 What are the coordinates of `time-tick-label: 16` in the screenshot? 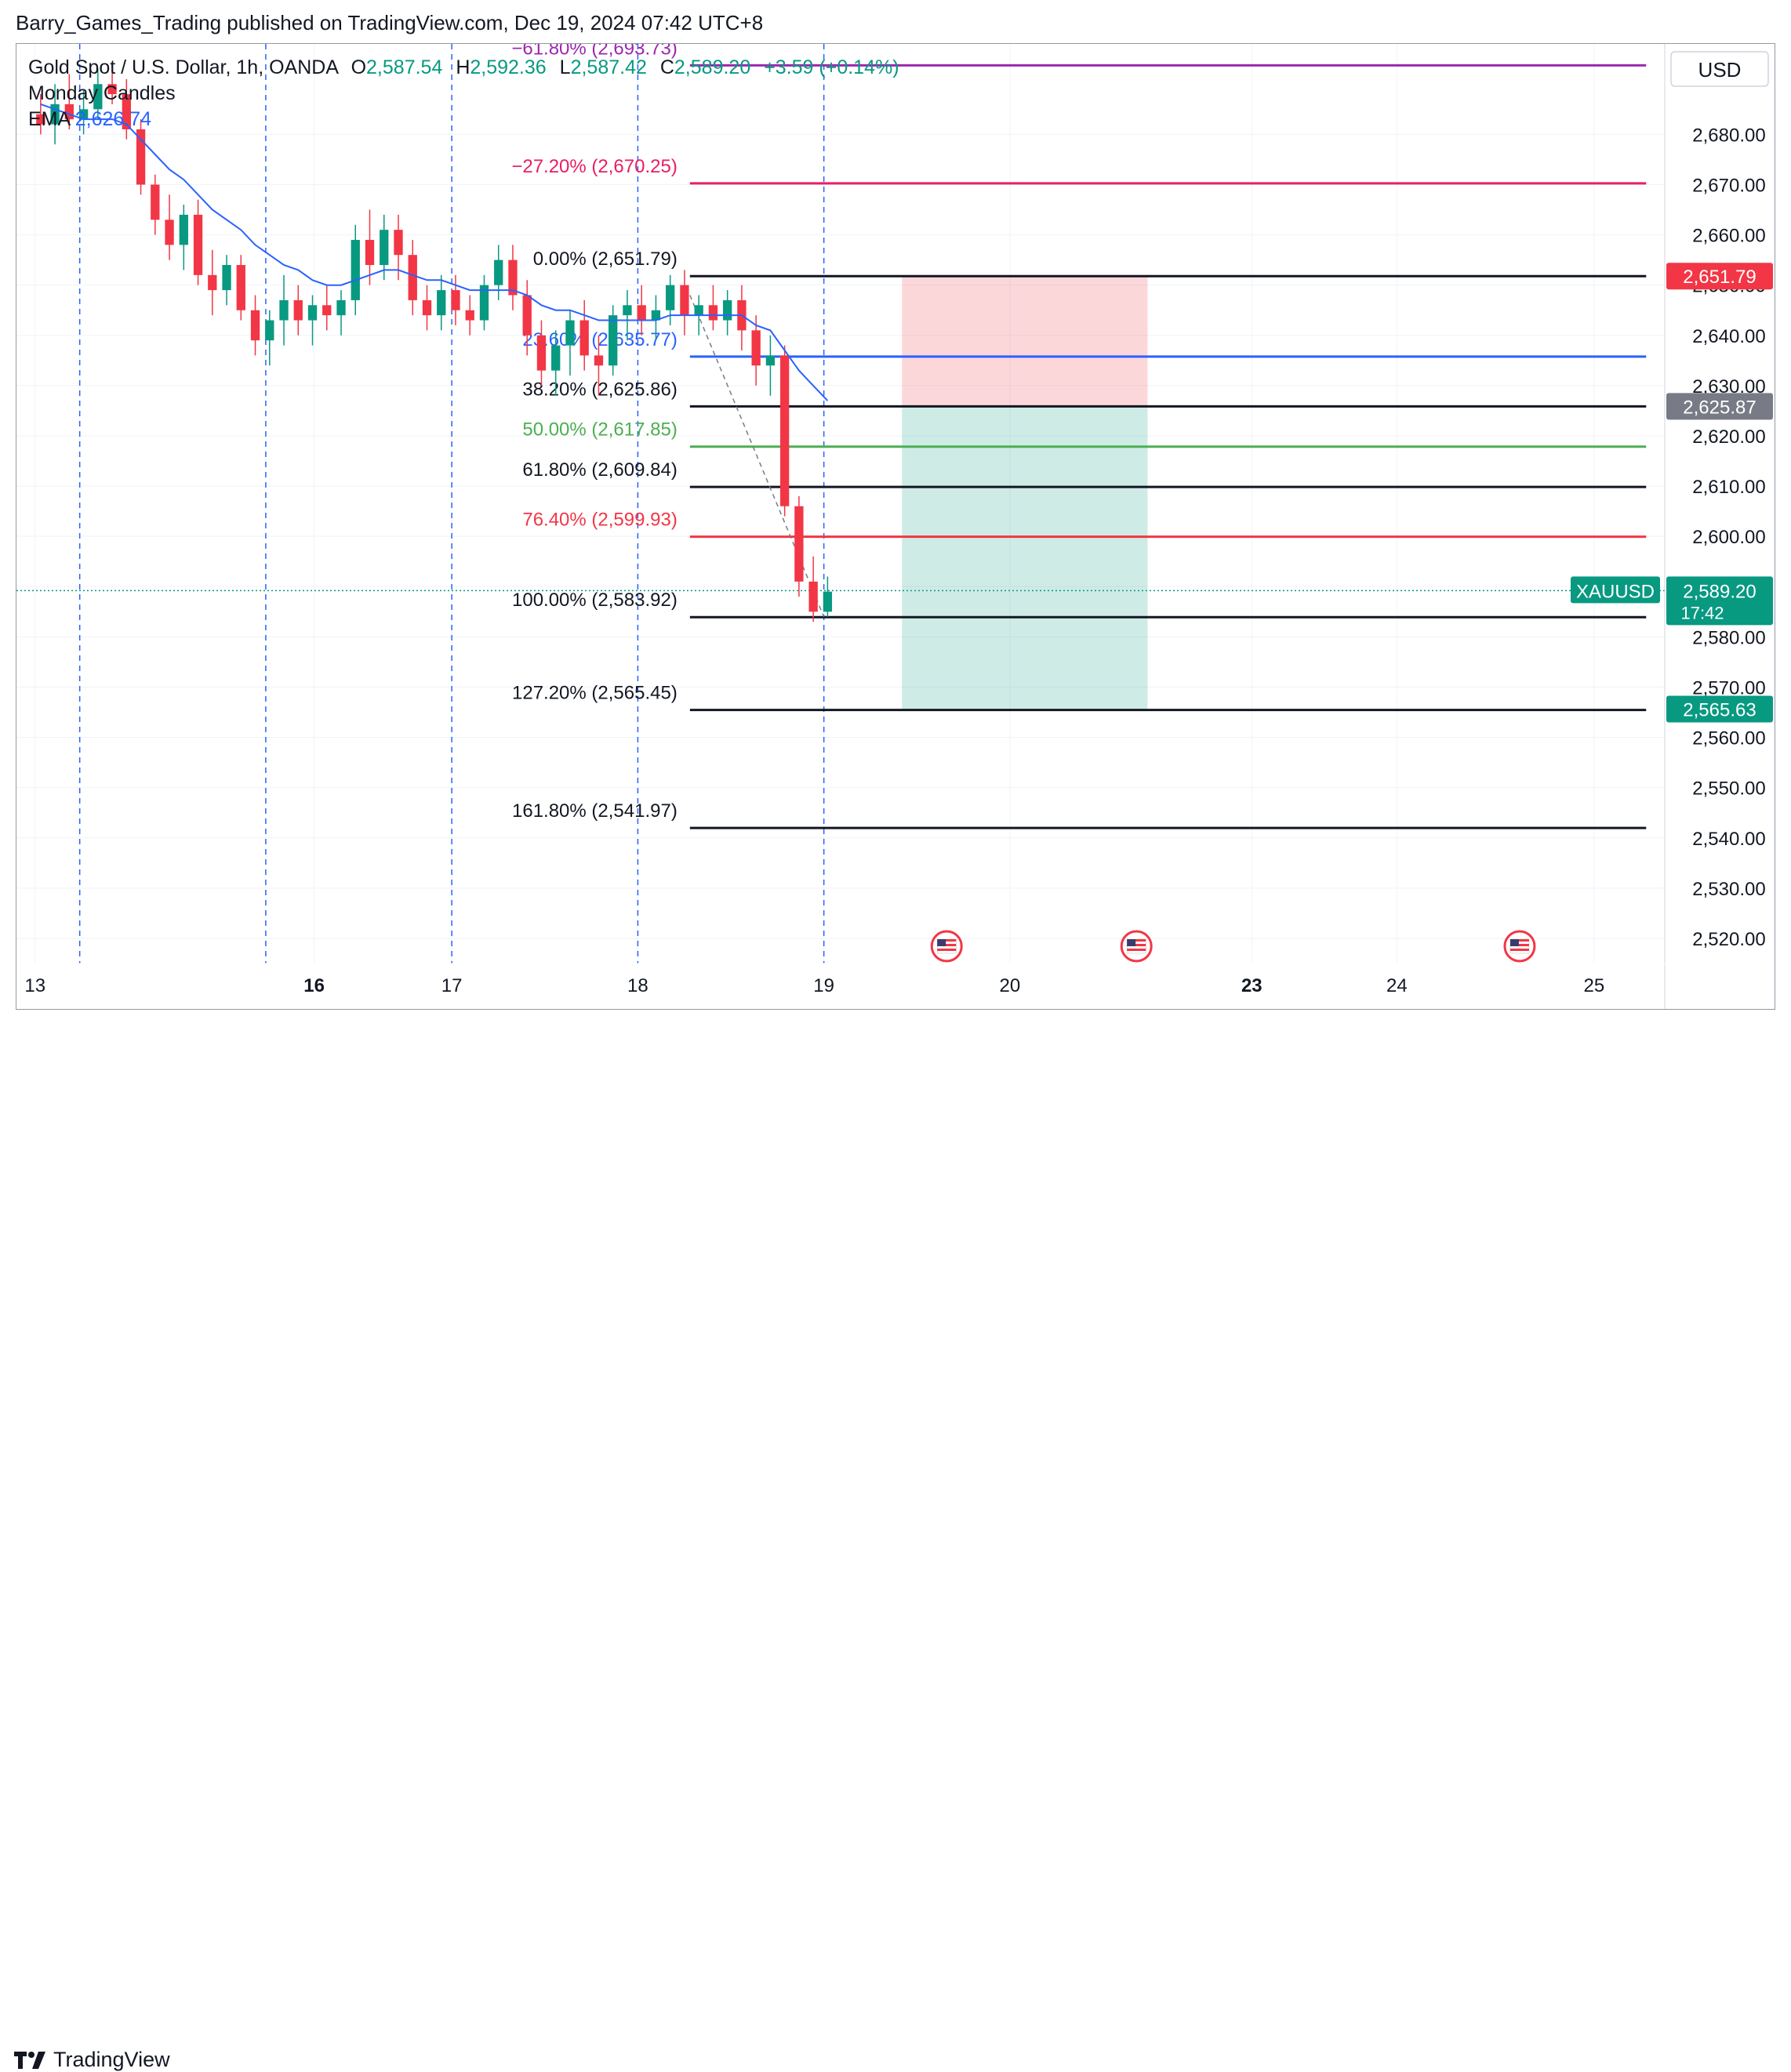 It's located at (314, 985).